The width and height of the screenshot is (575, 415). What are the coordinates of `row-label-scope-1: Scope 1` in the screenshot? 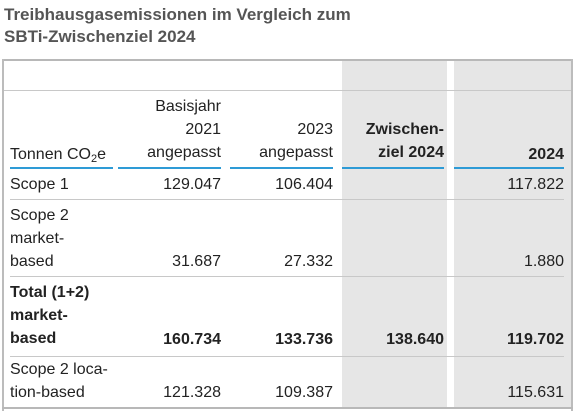 It's located at (39, 184).